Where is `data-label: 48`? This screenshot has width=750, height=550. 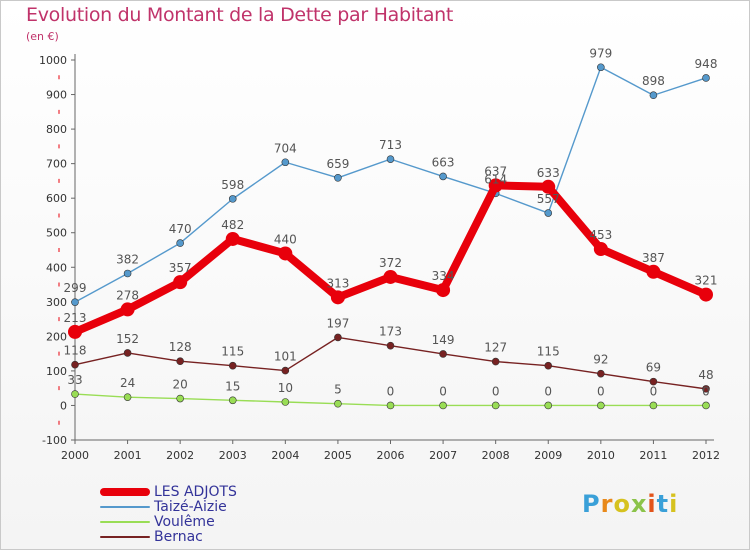
data-label: 48 is located at coordinates (705, 375).